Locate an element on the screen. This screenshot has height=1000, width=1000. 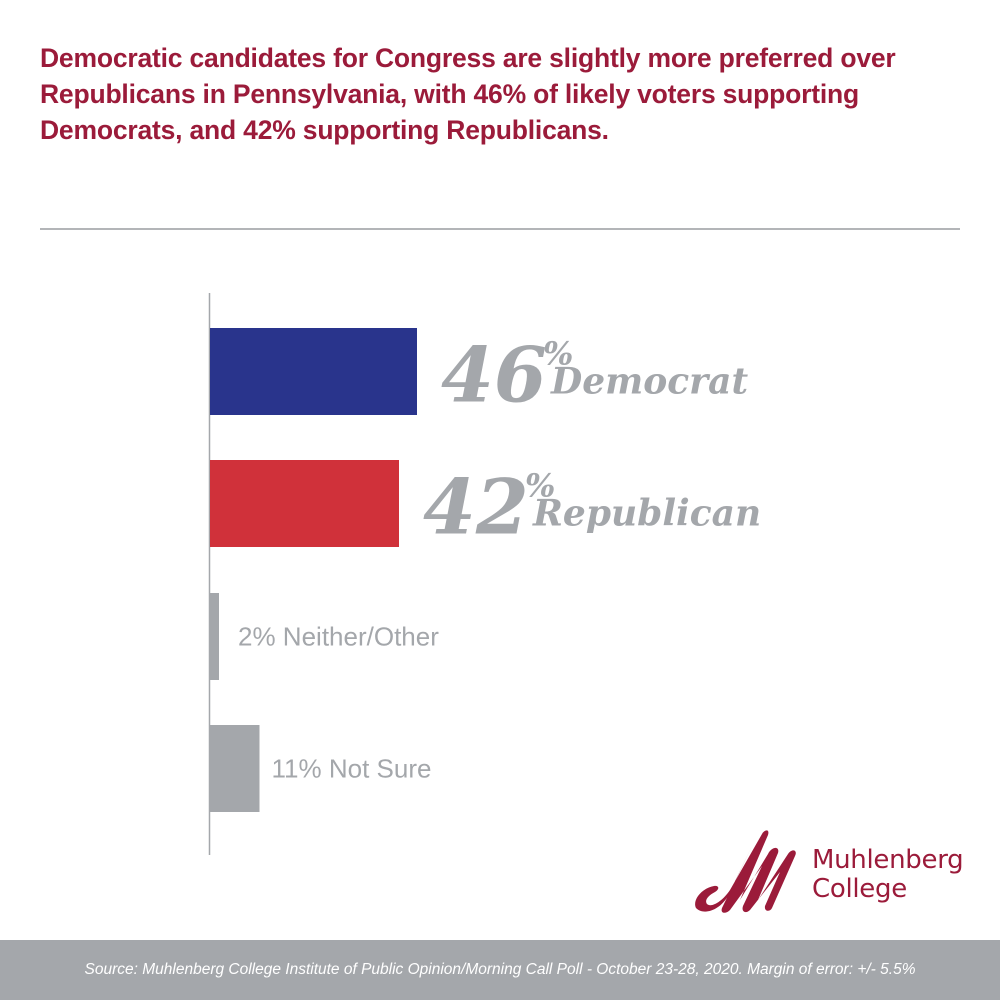
value-label-neither-other: 2% Neither/Other is located at coordinates (338, 637).